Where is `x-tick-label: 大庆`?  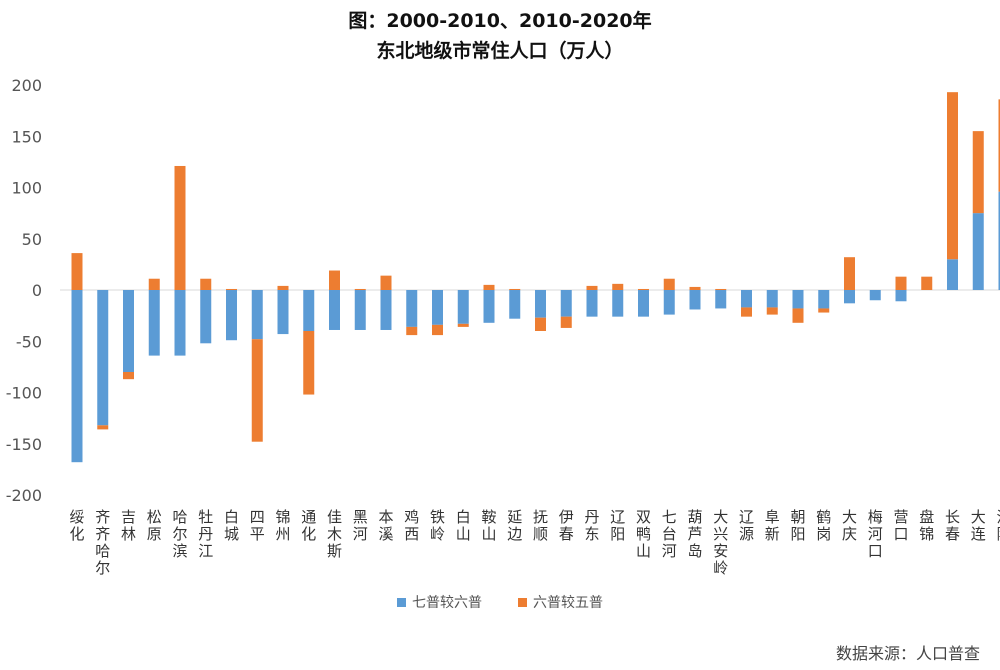
x-tick-label: 大庆 is located at coordinates (849, 525).